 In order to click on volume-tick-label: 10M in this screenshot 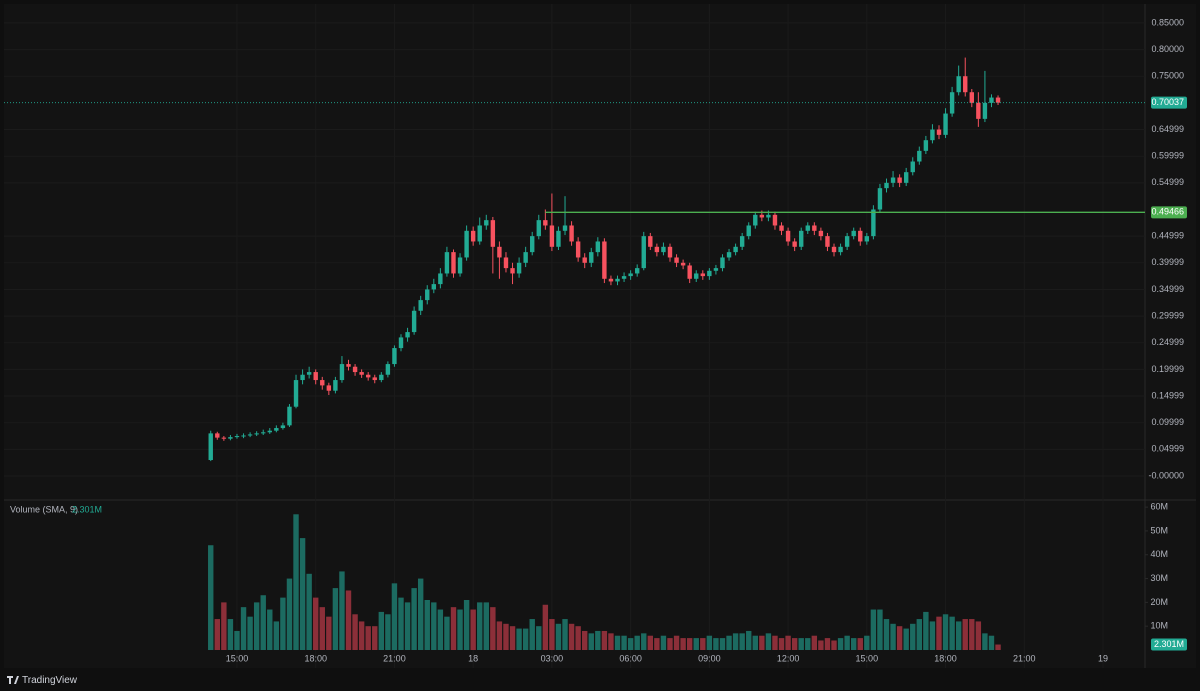, I will do `click(1159, 626)`.